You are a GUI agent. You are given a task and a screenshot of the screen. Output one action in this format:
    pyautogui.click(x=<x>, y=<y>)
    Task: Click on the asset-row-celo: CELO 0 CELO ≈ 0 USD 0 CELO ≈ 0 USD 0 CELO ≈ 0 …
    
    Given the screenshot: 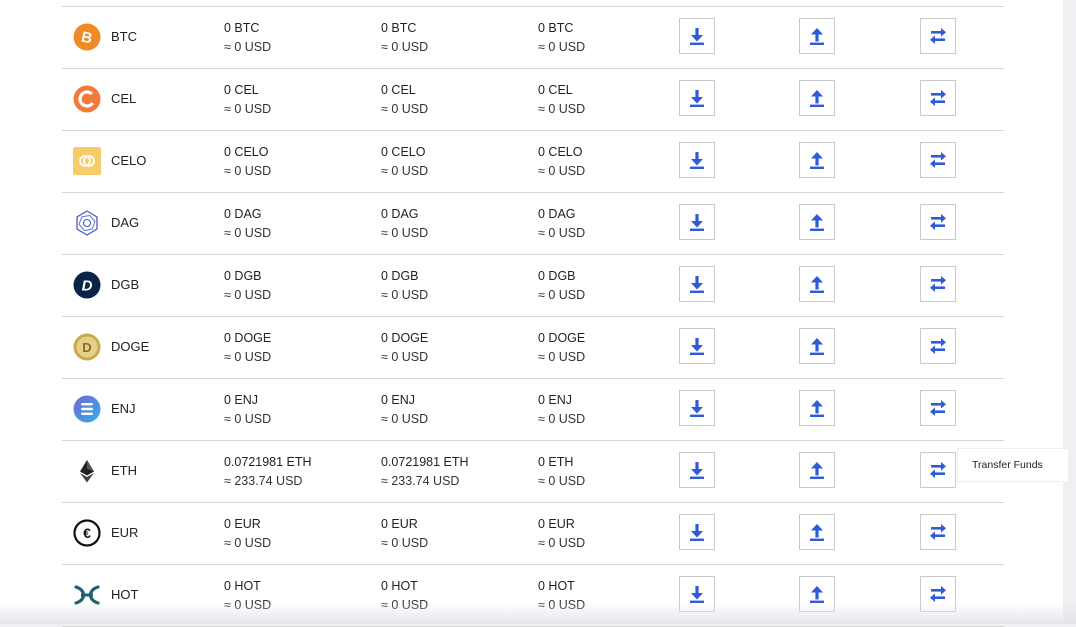 What is the action you would take?
    pyautogui.click(x=533, y=162)
    